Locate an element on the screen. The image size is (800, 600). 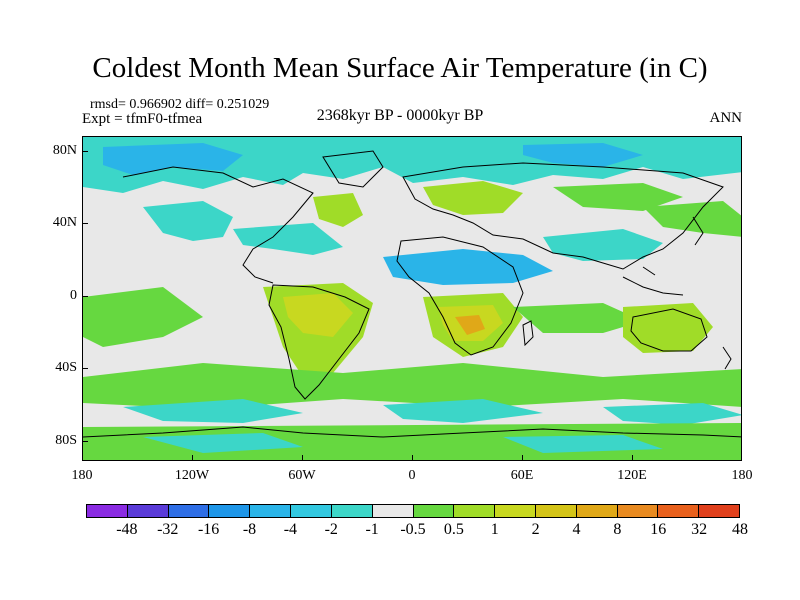
coastline-australia is located at coordinates (669, 330).